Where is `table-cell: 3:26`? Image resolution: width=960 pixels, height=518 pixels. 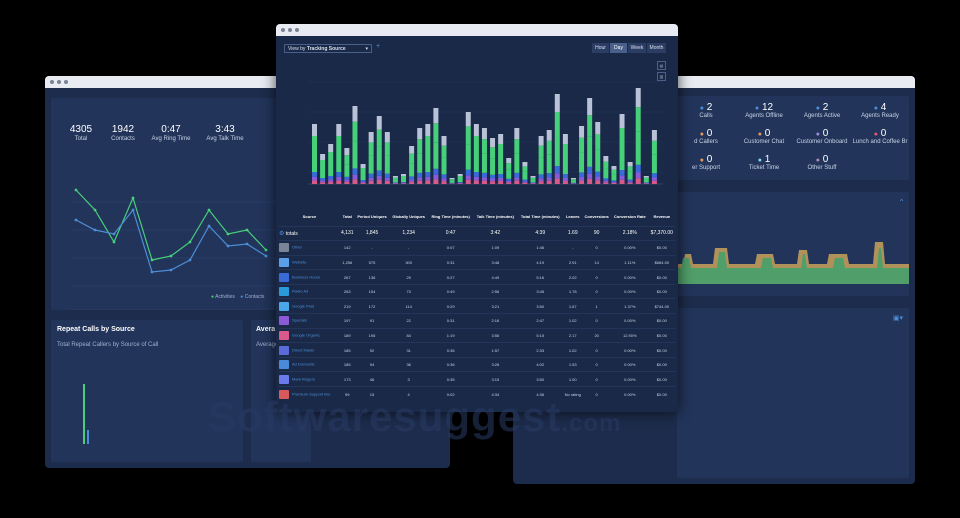 table-cell: 3:26 is located at coordinates (495, 364).